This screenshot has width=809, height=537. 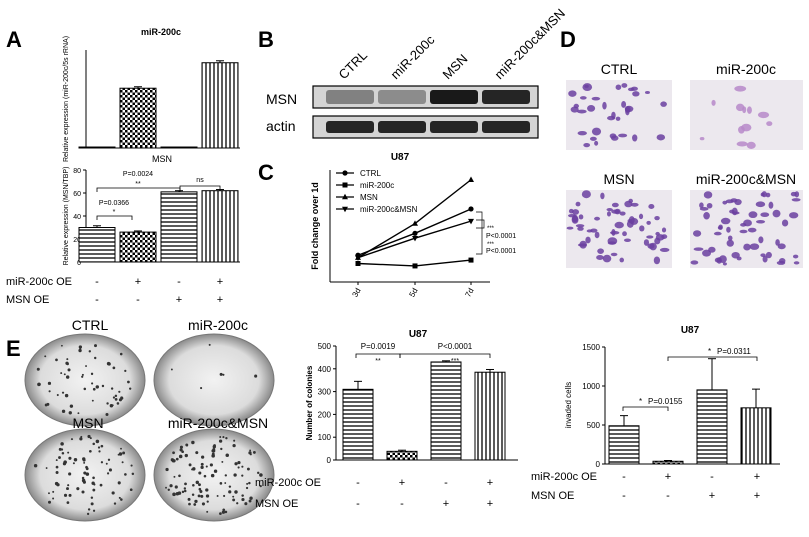 I want to click on blot-row-label-actin: actin, so click(x=281, y=126).